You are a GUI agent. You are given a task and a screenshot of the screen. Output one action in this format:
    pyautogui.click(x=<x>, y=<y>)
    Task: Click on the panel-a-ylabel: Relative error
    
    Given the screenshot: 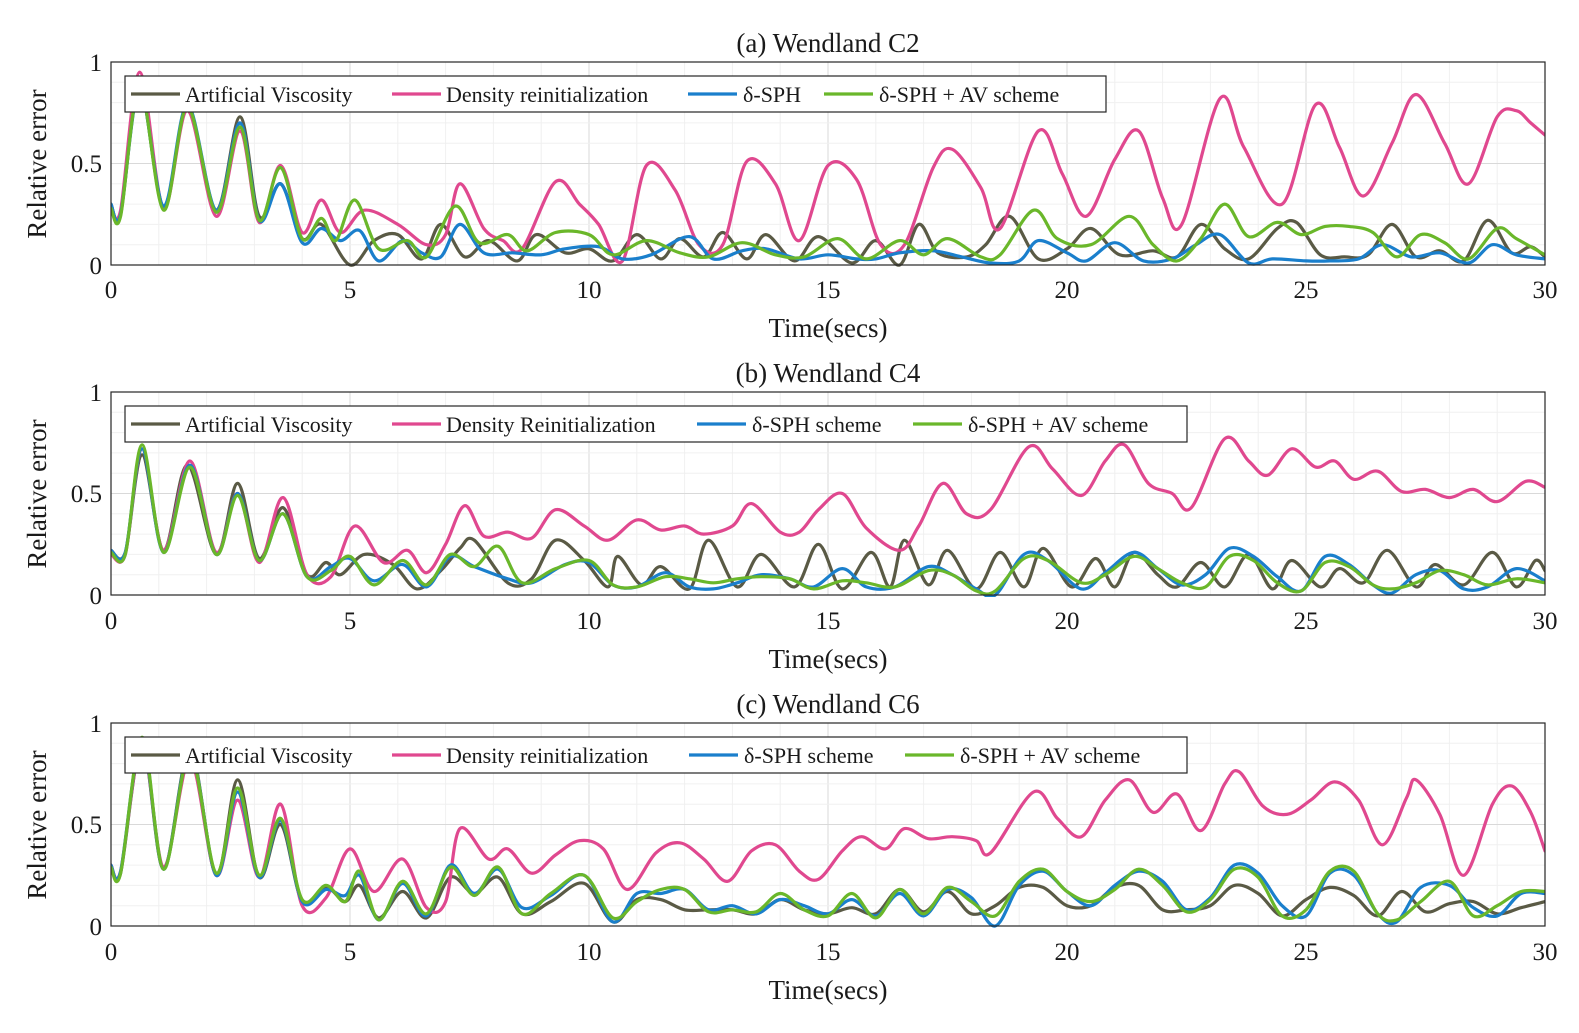 What is the action you would take?
    pyautogui.click(x=37, y=163)
    